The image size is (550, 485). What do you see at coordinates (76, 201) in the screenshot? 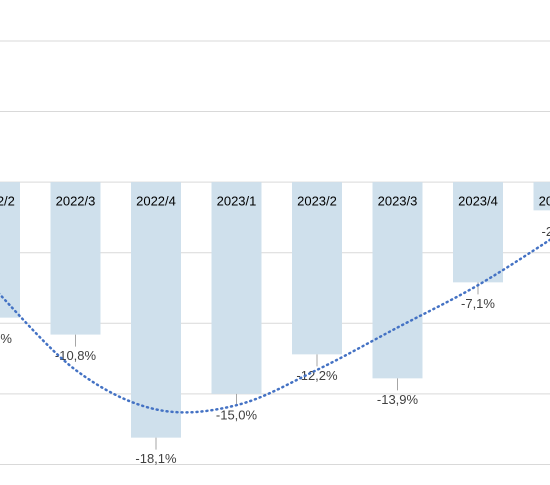
I see `x-tick-label: 2022/3` at bounding box center [76, 201].